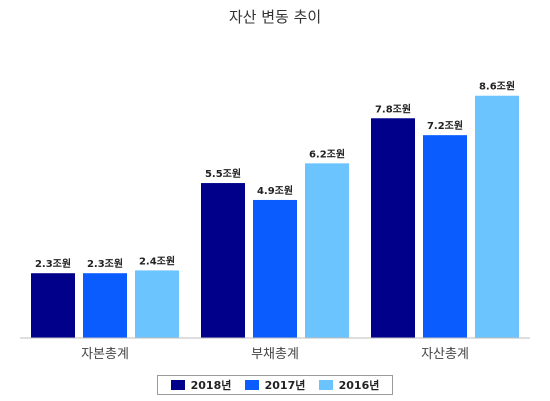 This screenshot has width=550, height=401. Describe the element at coordinates (285, 385) in the screenshot. I see `legend-label-2017: 2017년` at that location.